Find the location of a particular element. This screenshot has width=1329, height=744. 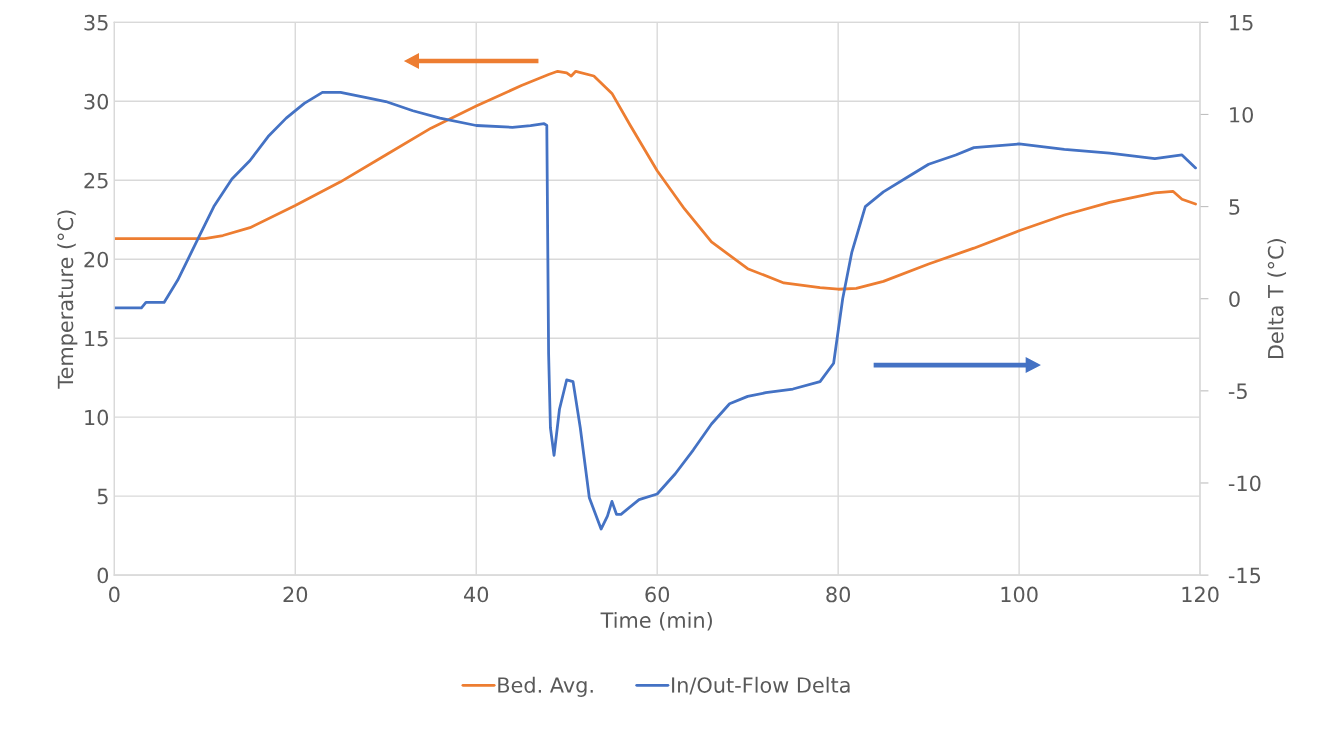

x-tick-label: 20 is located at coordinates (295, 594).